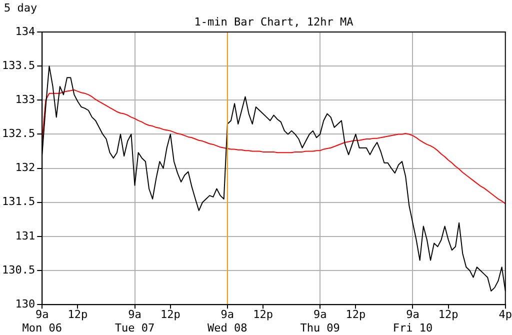  What do you see at coordinates (505, 315) in the screenshot?
I see `x-tick-label: 4p` at bounding box center [505, 315].